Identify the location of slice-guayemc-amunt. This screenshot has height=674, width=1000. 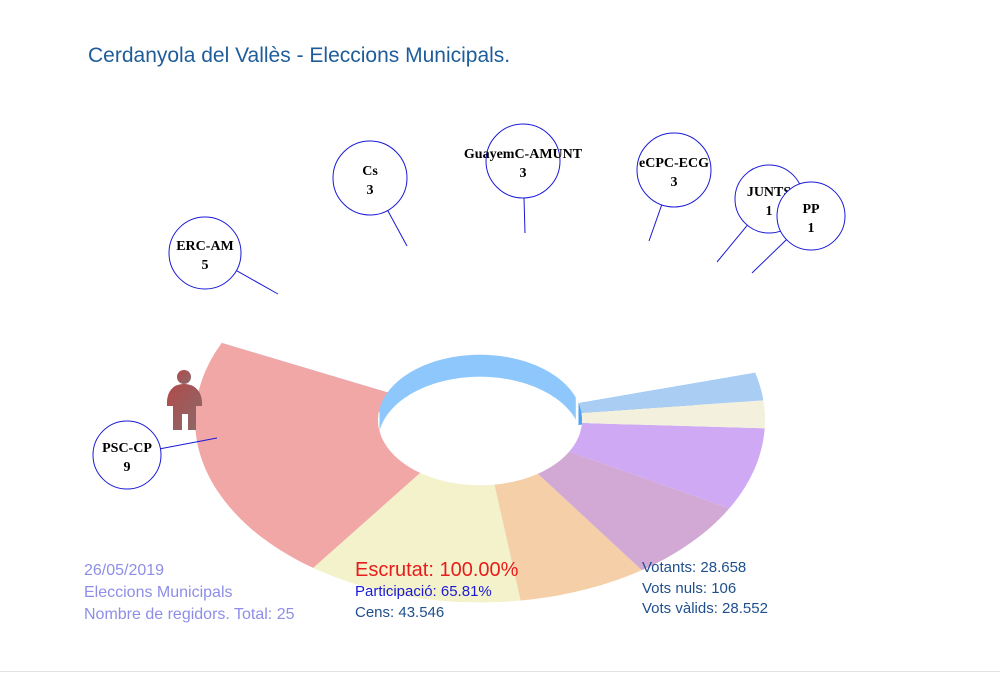
(633, 511).